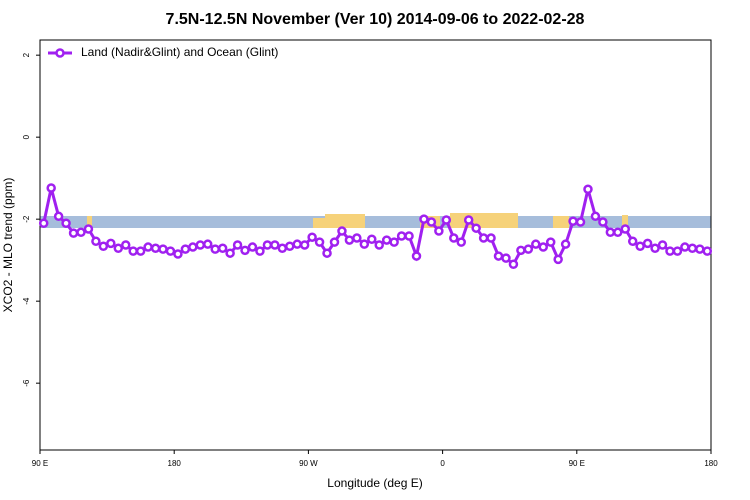 The width and height of the screenshot is (750, 500). Describe the element at coordinates (26, 301) in the screenshot. I see `y-tick-label: -4` at that location.